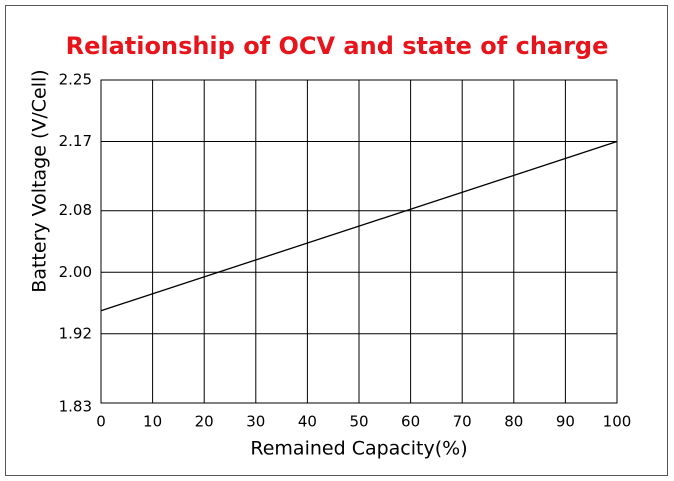  I want to click on x-axis-label: Remained Capacity(%), so click(358, 449).